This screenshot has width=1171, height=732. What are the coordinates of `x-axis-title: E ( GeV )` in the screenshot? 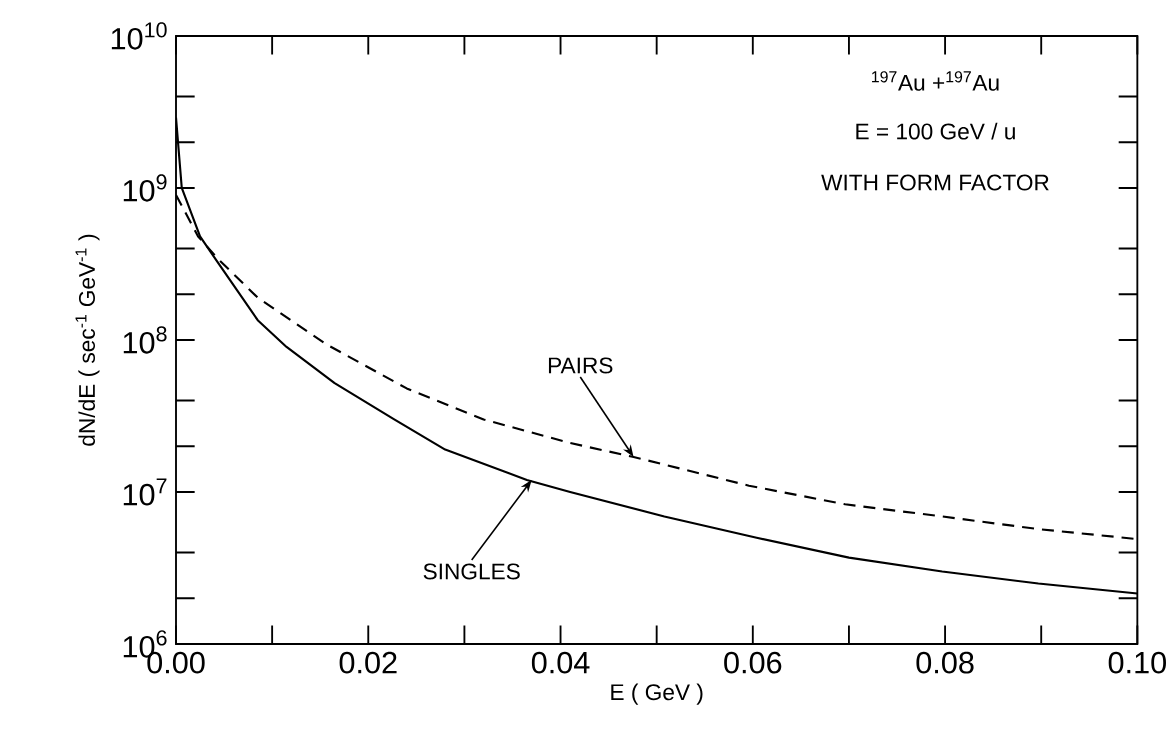 It's located at (657, 694).